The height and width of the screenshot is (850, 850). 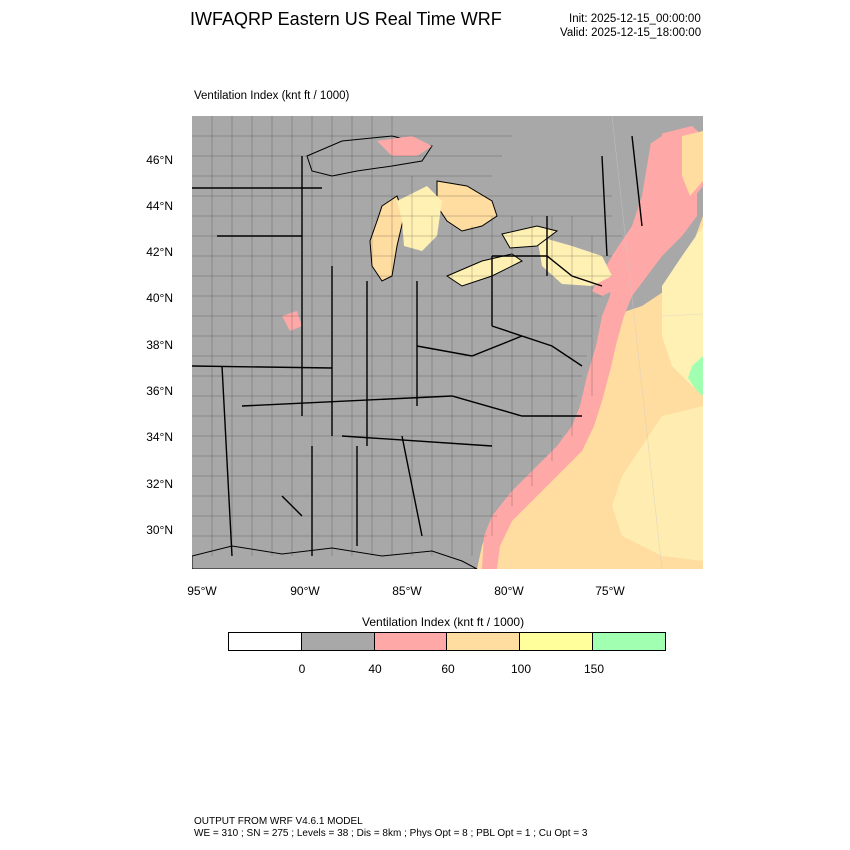 What do you see at coordinates (509, 591) in the screenshot?
I see `lon-label-80: 80°W` at bounding box center [509, 591].